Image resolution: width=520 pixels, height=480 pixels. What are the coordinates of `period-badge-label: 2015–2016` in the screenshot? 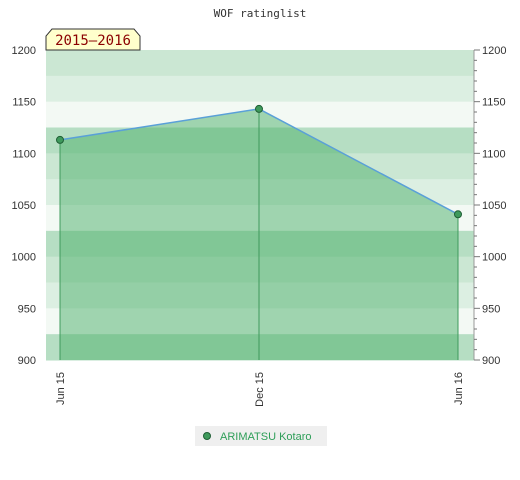 It's located at (93, 41).